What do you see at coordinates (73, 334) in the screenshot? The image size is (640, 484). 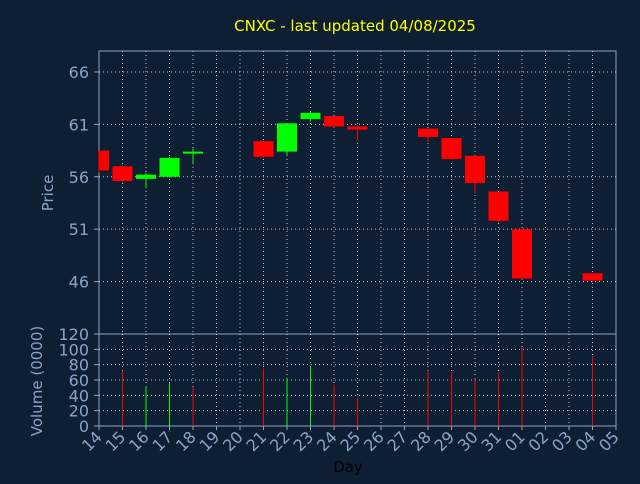 I see `volume-y-tick-label: 120` at bounding box center [73, 334].